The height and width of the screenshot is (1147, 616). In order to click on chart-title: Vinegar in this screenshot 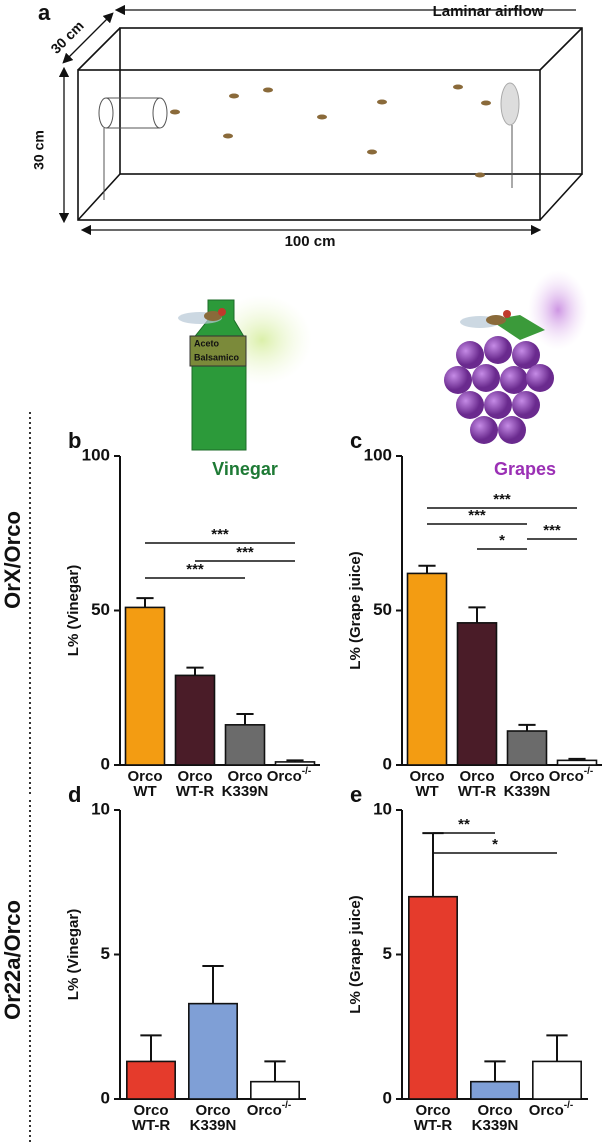, I will do `click(245, 469)`.